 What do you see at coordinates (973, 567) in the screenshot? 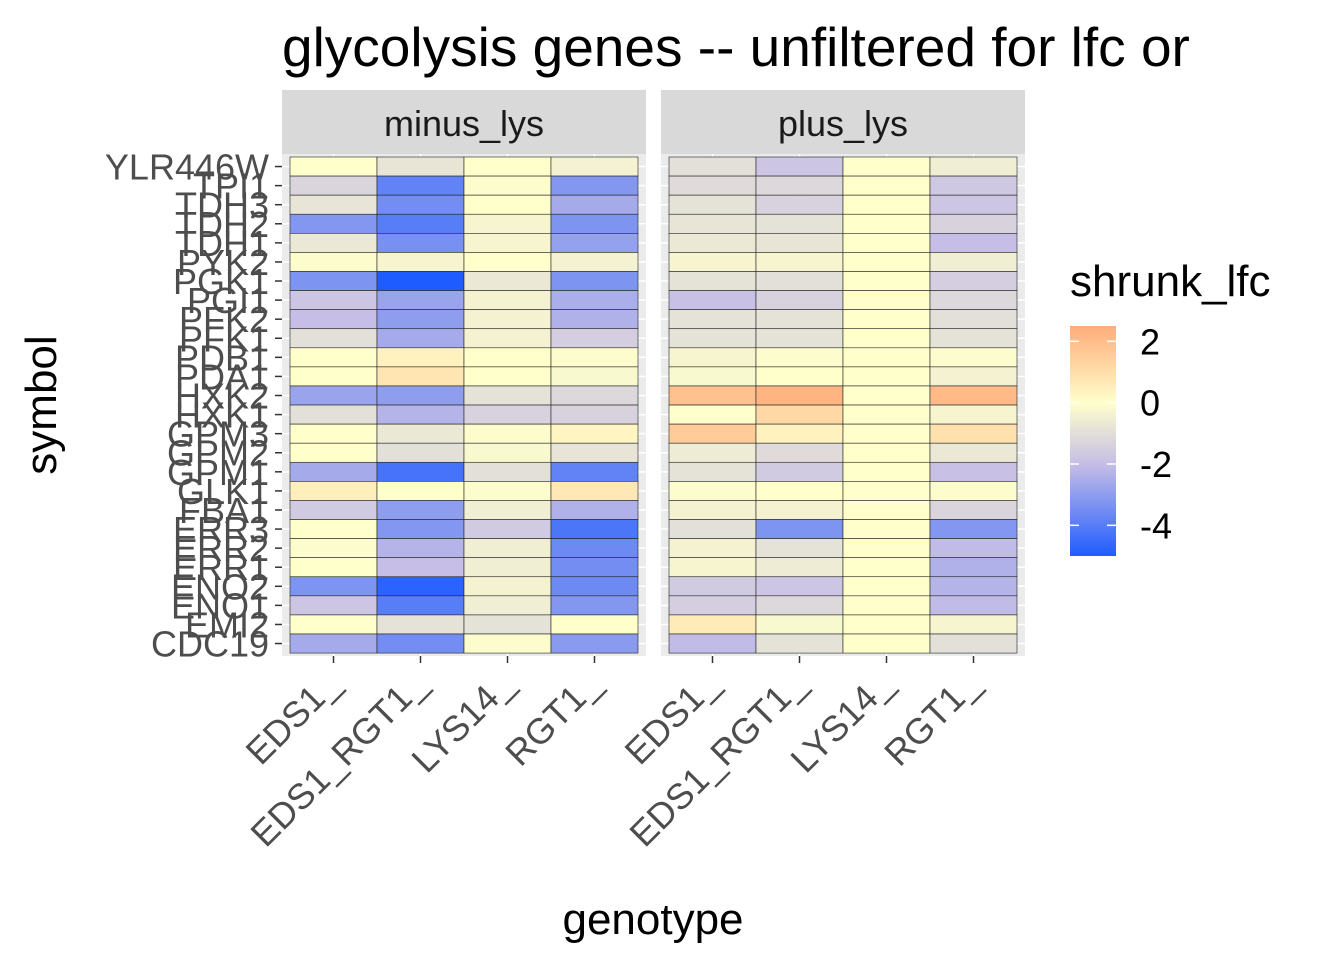
I see `heatmap-cell: ERR1 / RGT1_: -2.4` at bounding box center [973, 567].